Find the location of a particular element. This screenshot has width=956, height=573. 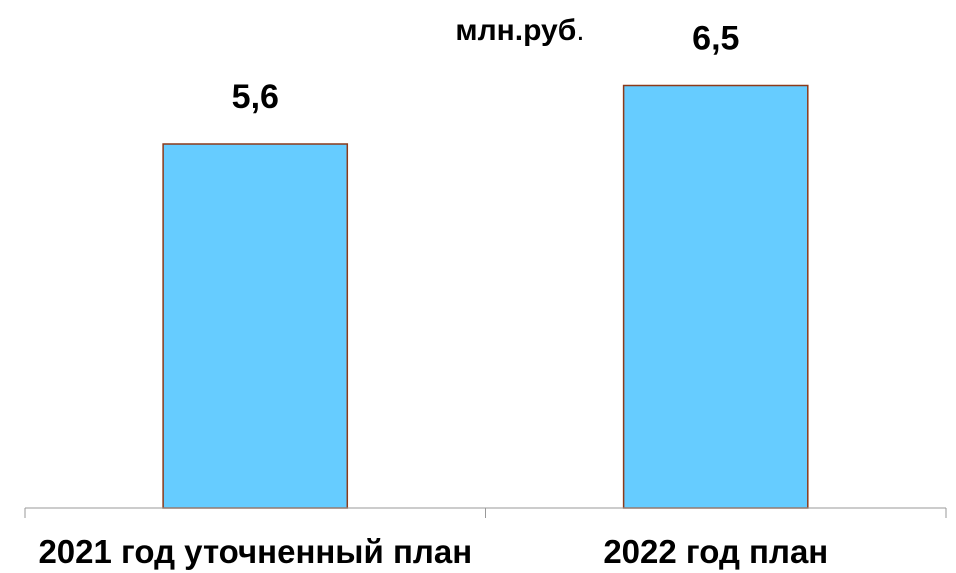

chart-unit-label: млн.руб. is located at coordinates (520, 31).